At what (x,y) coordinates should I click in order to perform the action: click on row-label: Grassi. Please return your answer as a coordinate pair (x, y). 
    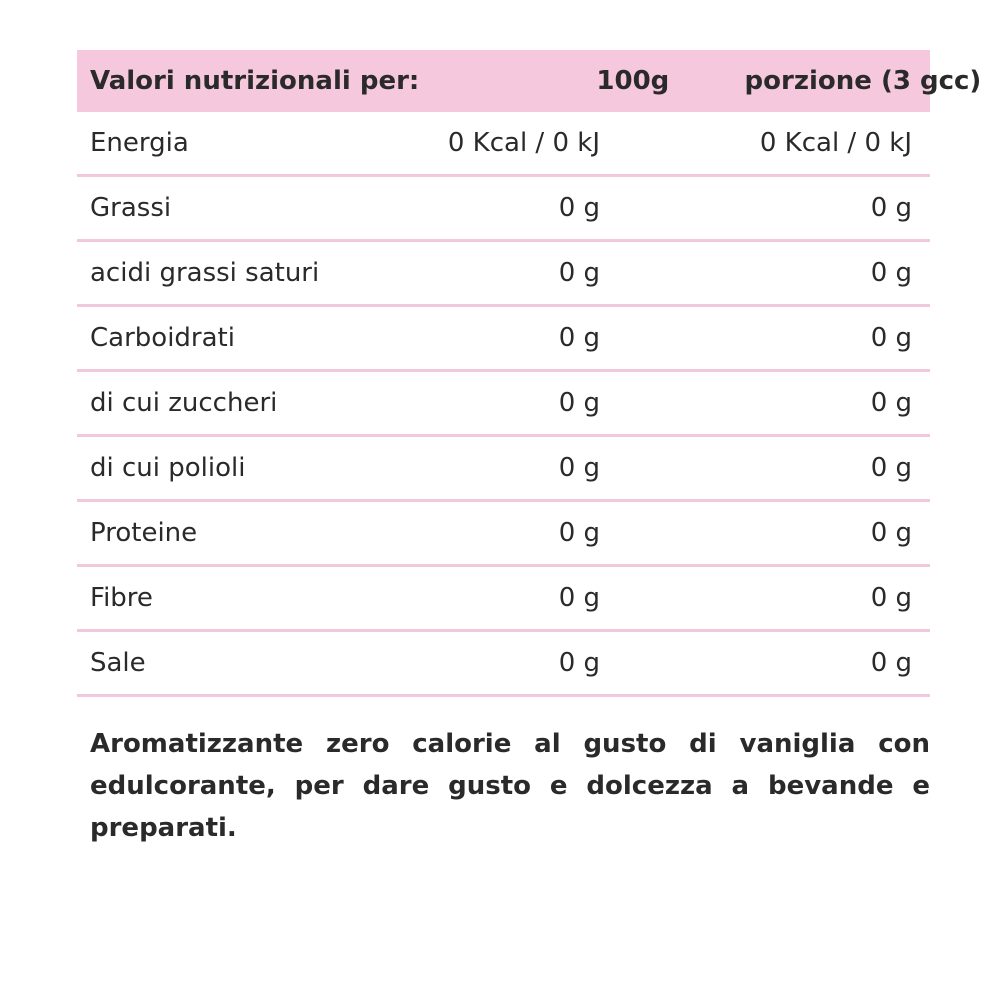
    Looking at the image, I should click on (131, 208).